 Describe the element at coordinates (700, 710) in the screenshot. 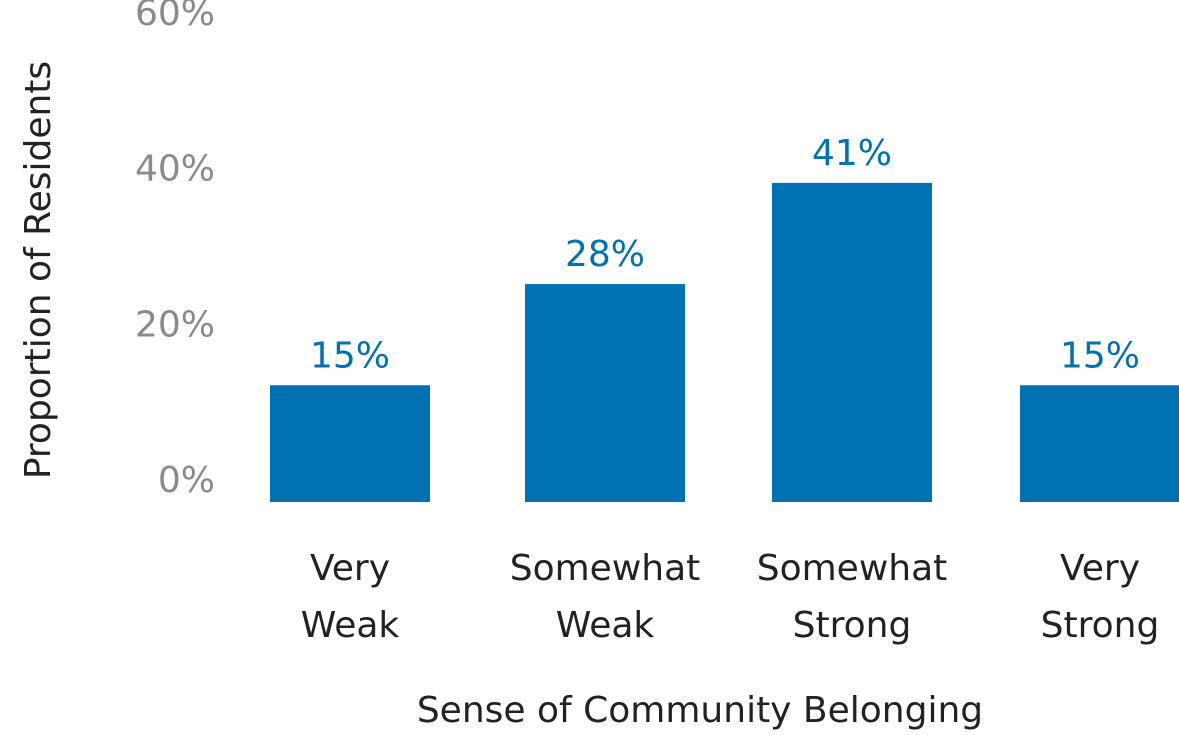

I see `x-axis-title: Sense of Community Belonging` at that location.